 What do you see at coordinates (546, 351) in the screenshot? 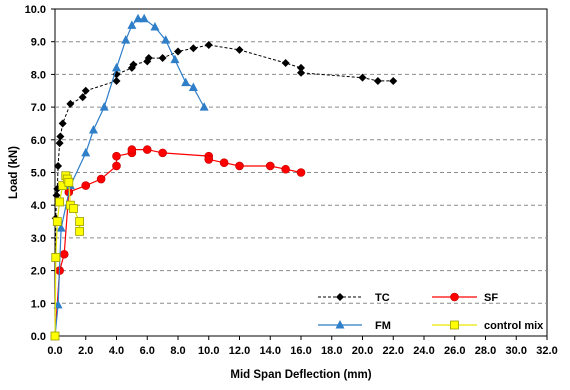
I see `x-tick-label: 32.0` at bounding box center [546, 351].